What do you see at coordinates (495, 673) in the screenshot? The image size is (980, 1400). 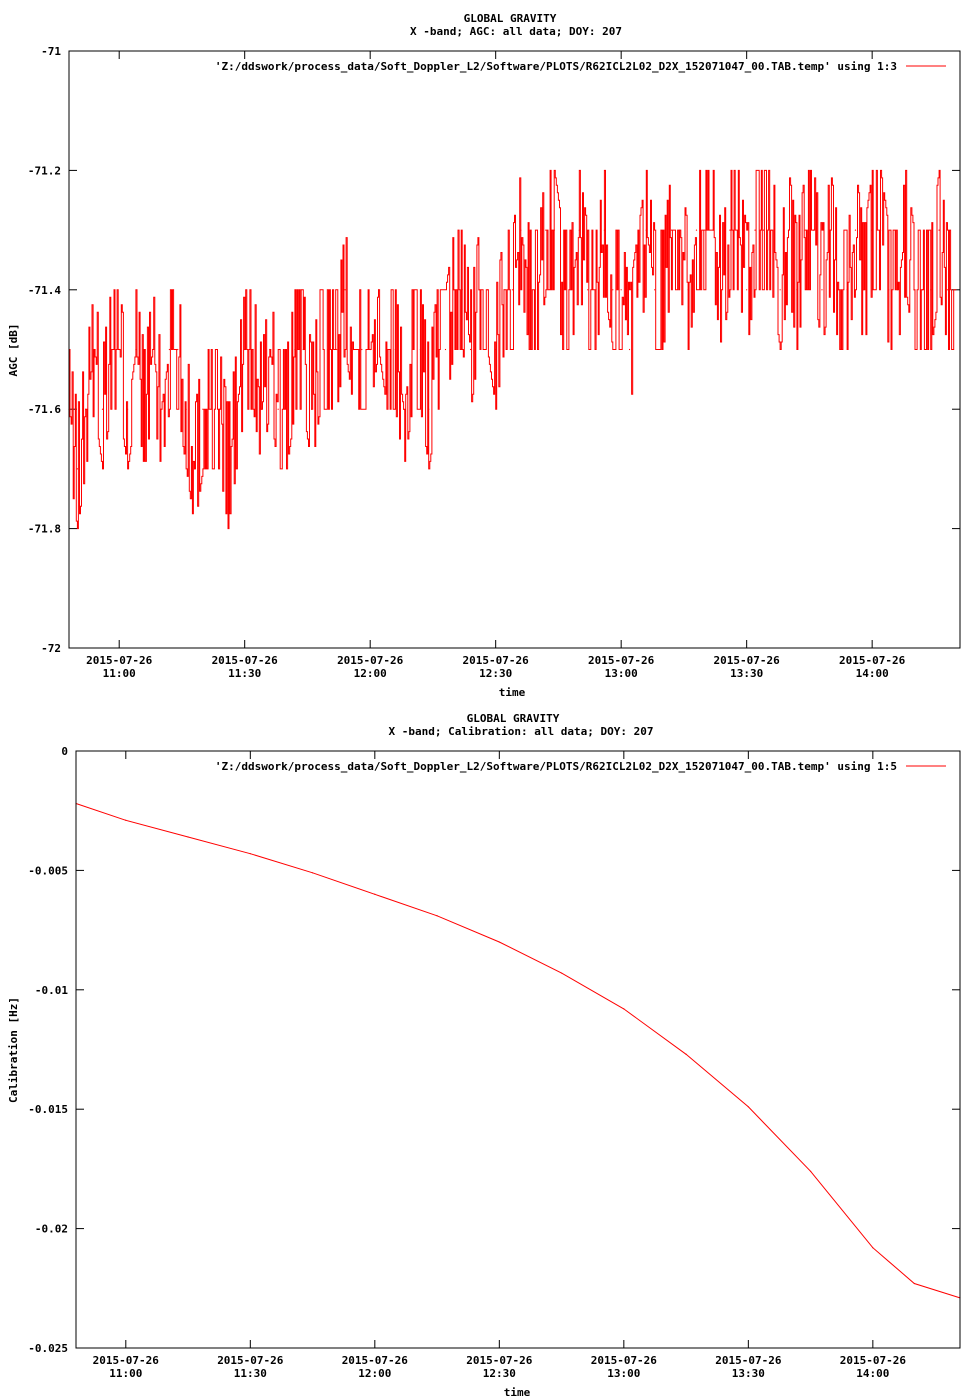 I see `agc-xtick-time-label: 12:30` at bounding box center [495, 673].